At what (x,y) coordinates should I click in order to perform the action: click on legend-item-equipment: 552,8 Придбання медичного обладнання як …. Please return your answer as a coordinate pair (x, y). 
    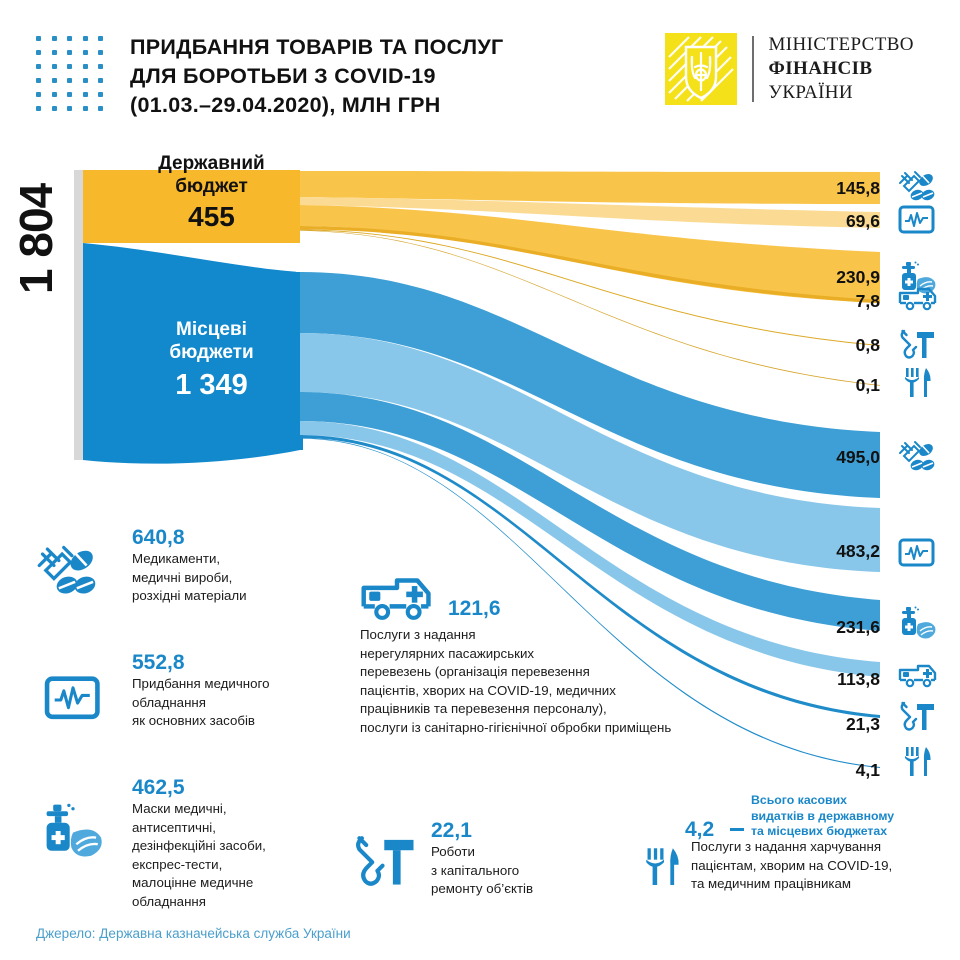
    Looking at the image, I should click on (152, 690).